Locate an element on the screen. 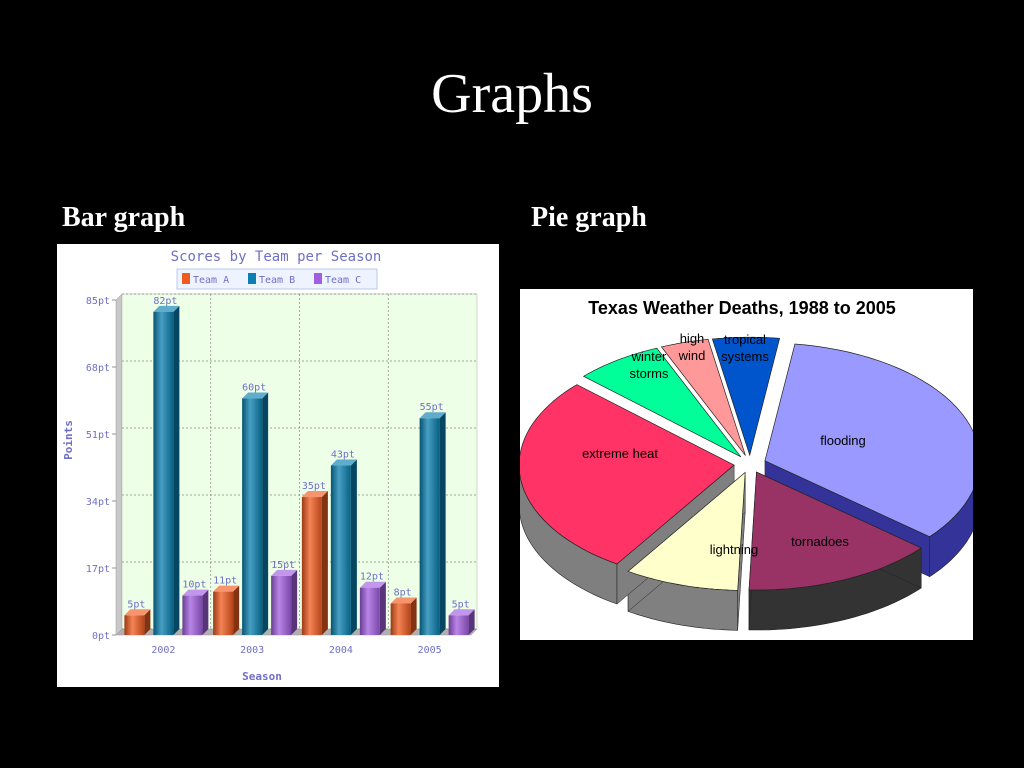  pie-slice-tropical-systems is located at coordinates (746, 396).